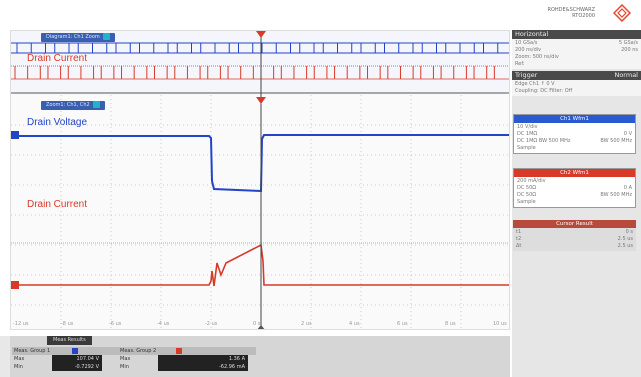  Describe the element at coordinates (628, 43) in the screenshot. I see `panel-value: 5 GSa/s` at that location.